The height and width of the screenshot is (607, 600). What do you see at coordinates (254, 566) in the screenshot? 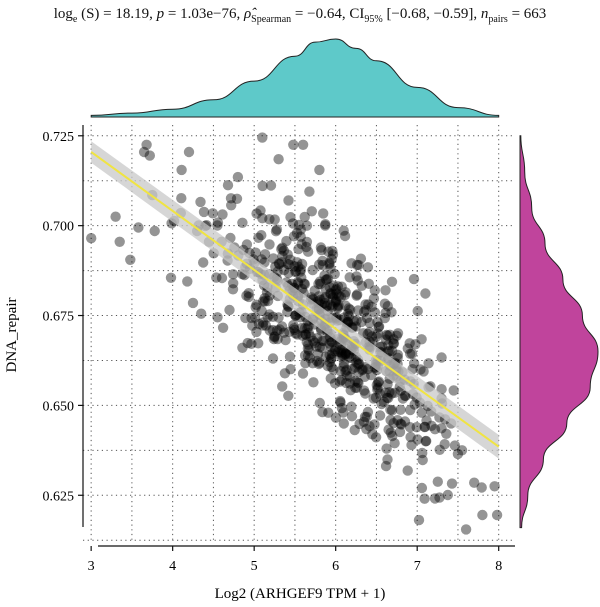
I see `x-tick-label: 5` at bounding box center [254, 566].